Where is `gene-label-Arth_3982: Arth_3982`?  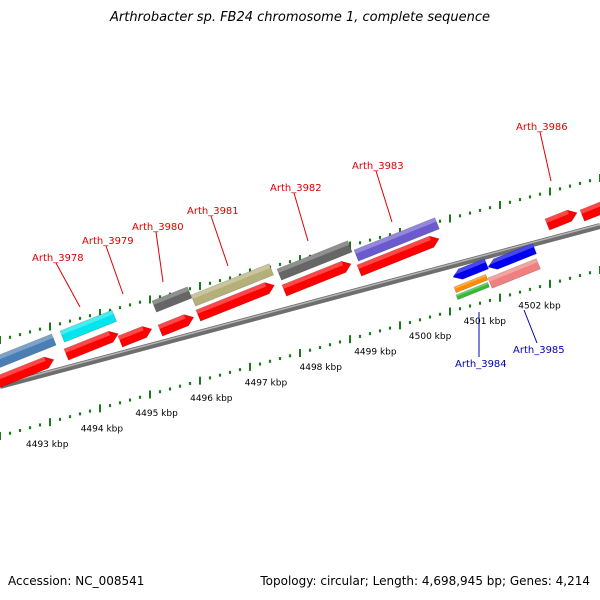 gene-label-Arth_3982: Arth_3982 is located at coordinates (296, 188).